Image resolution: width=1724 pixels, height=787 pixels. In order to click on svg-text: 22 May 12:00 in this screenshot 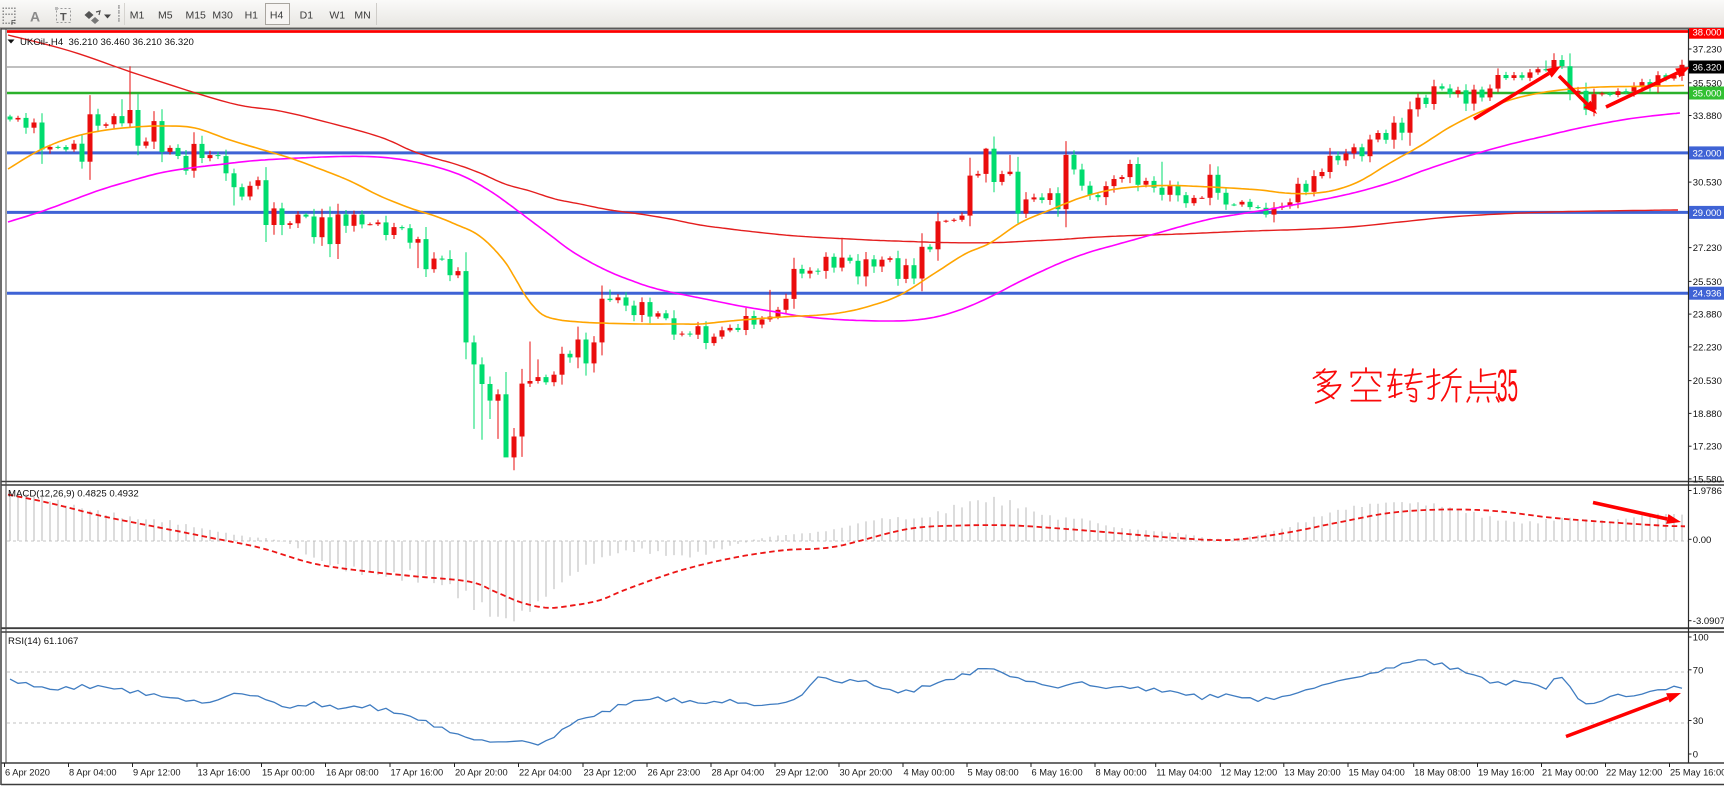, I will do `click(1634, 773)`.